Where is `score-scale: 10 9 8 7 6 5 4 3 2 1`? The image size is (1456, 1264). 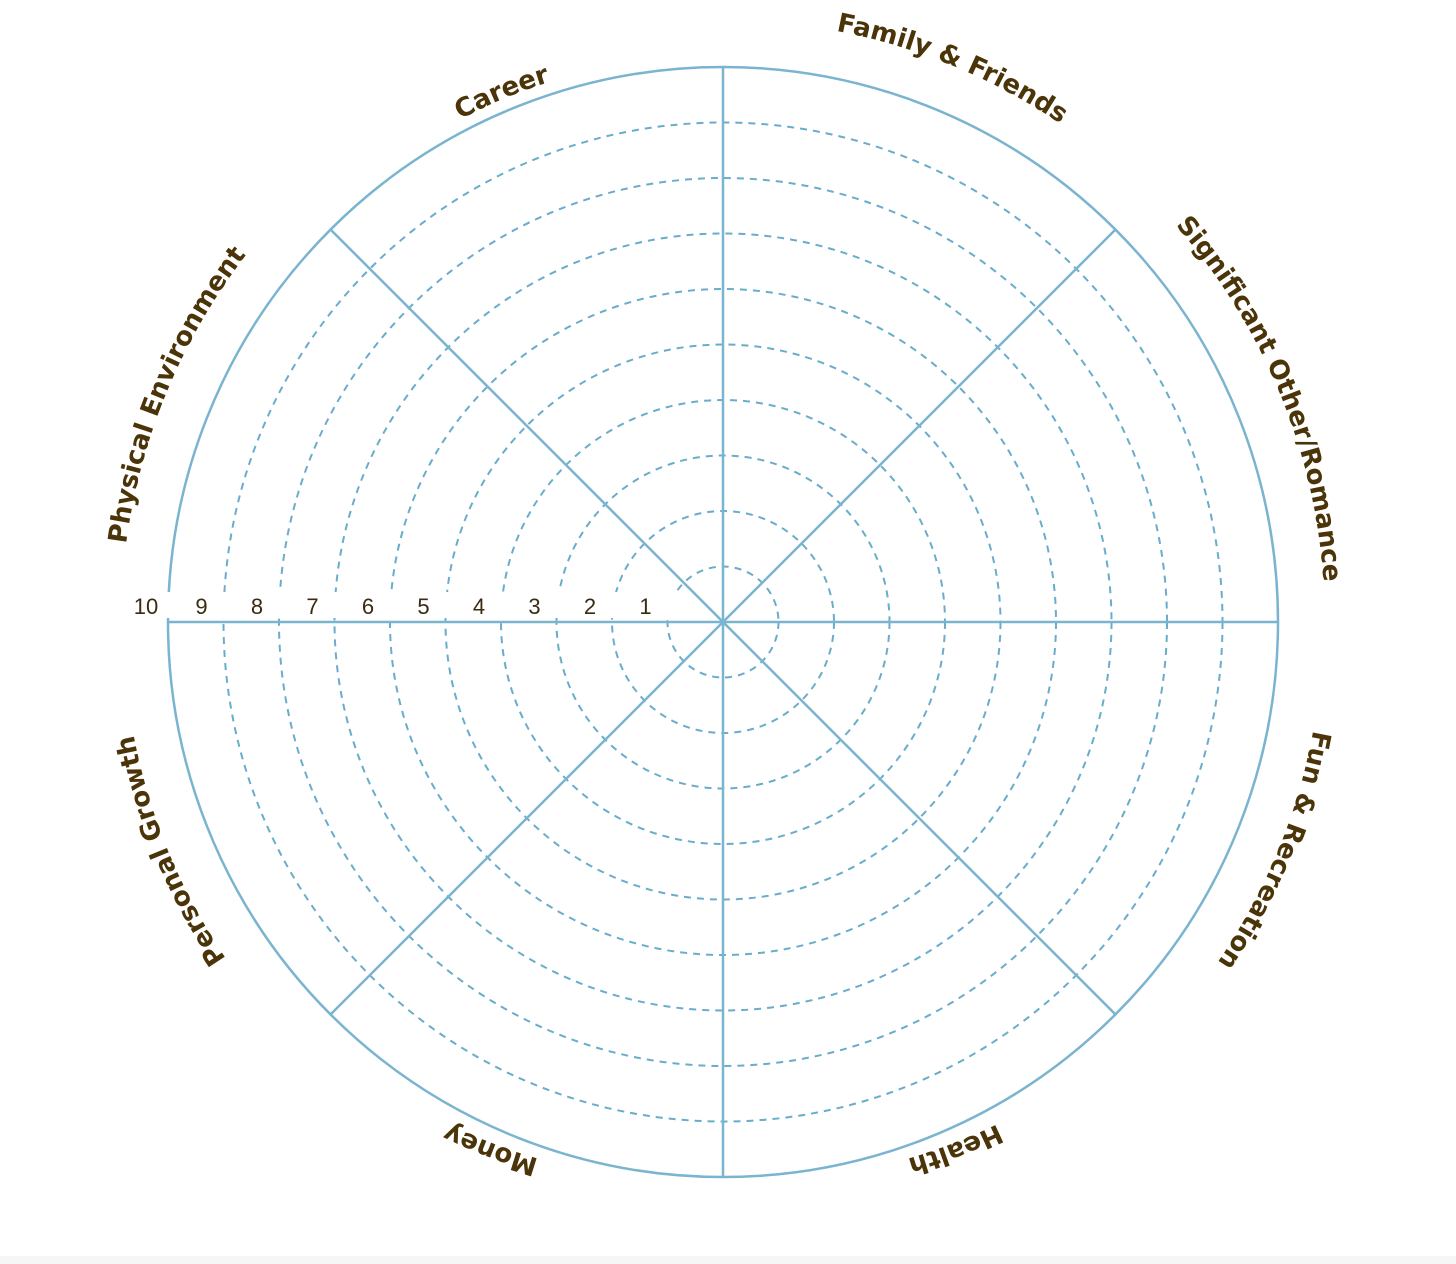
score-scale: 10 9 8 7 6 5 4 3 2 1 is located at coordinates (411, 605).